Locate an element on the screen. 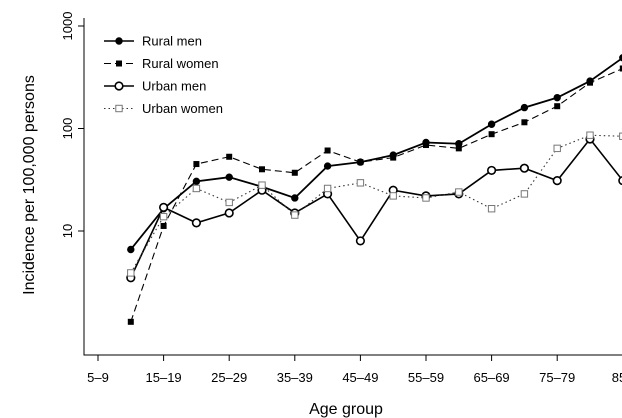 This screenshot has height=418, width=622. legend-entry: Rural women is located at coordinates (161, 63).